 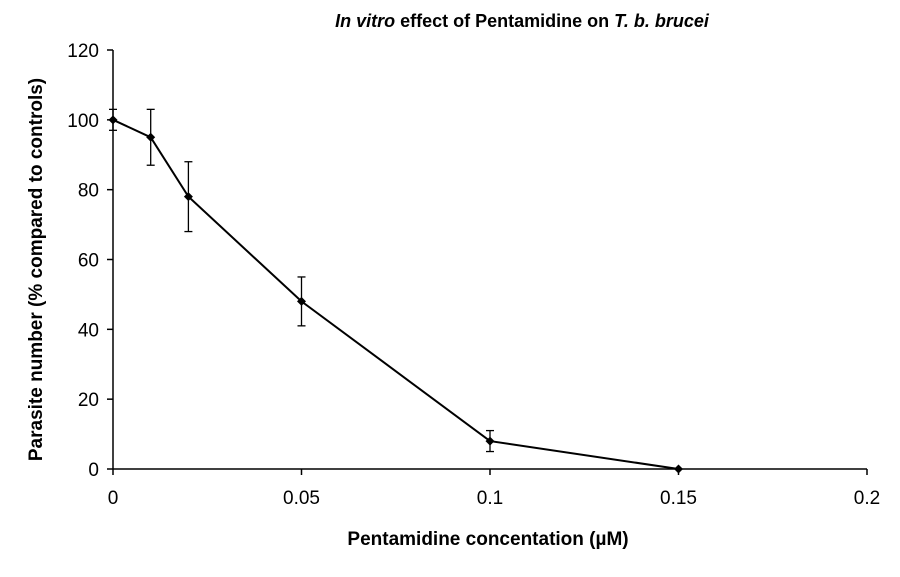 What do you see at coordinates (93, 470) in the screenshot?
I see `y-tick-label: 0` at bounding box center [93, 470].